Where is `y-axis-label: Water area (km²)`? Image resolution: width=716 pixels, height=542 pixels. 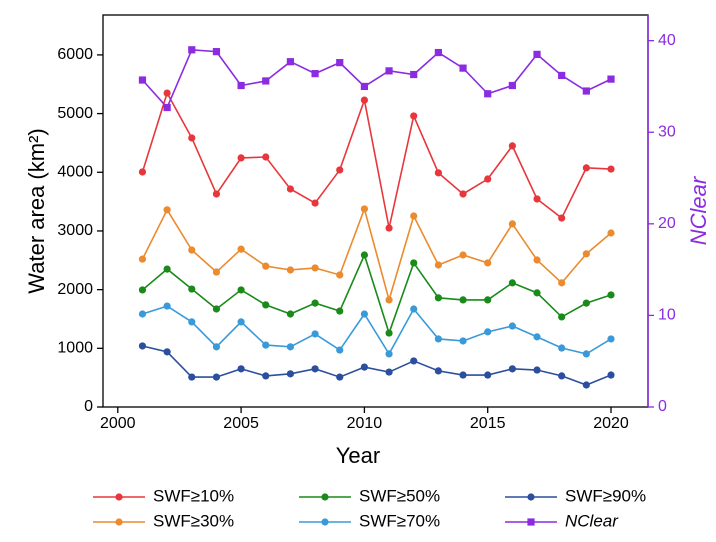 y-axis-label: Water area (km²) is located at coordinates (36, 210).